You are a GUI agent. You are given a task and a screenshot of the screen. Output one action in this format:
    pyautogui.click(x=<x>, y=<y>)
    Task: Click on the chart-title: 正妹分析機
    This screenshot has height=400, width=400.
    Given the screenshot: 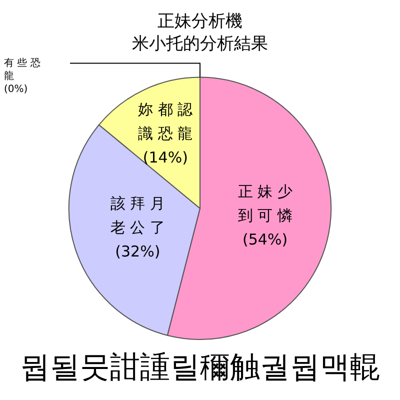 What is the action you would take?
    pyautogui.click(x=200, y=22)
    